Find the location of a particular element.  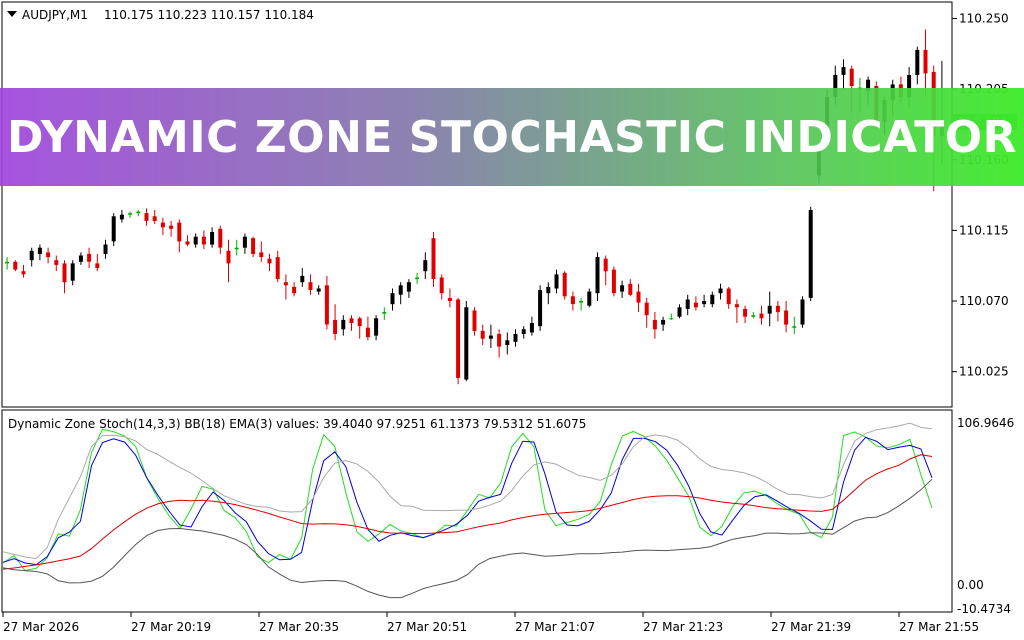

price-tick-label: 110.070 is located at coordinates (984, 301).